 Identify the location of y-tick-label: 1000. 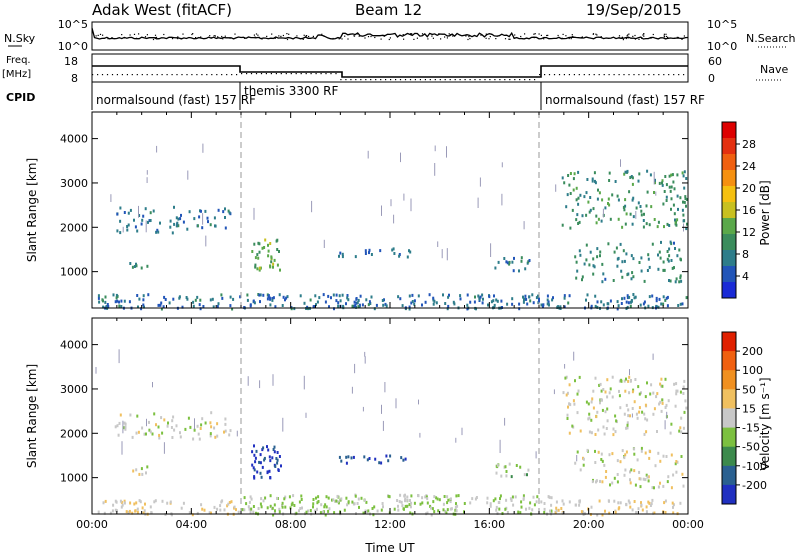
(74, 478).